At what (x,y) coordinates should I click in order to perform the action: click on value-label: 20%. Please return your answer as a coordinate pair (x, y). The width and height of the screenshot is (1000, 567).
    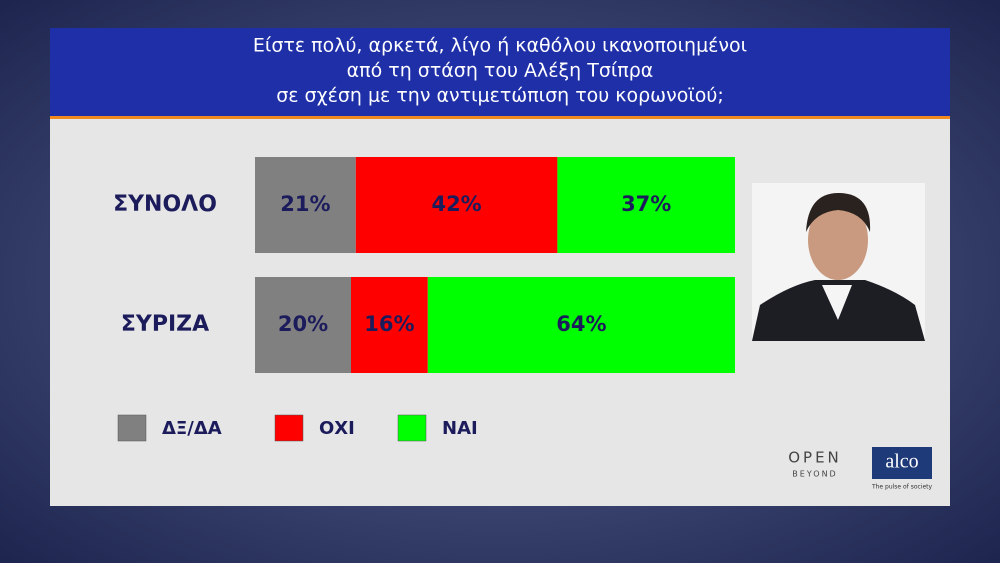
    Looking at the image, I should click on (303, 324).